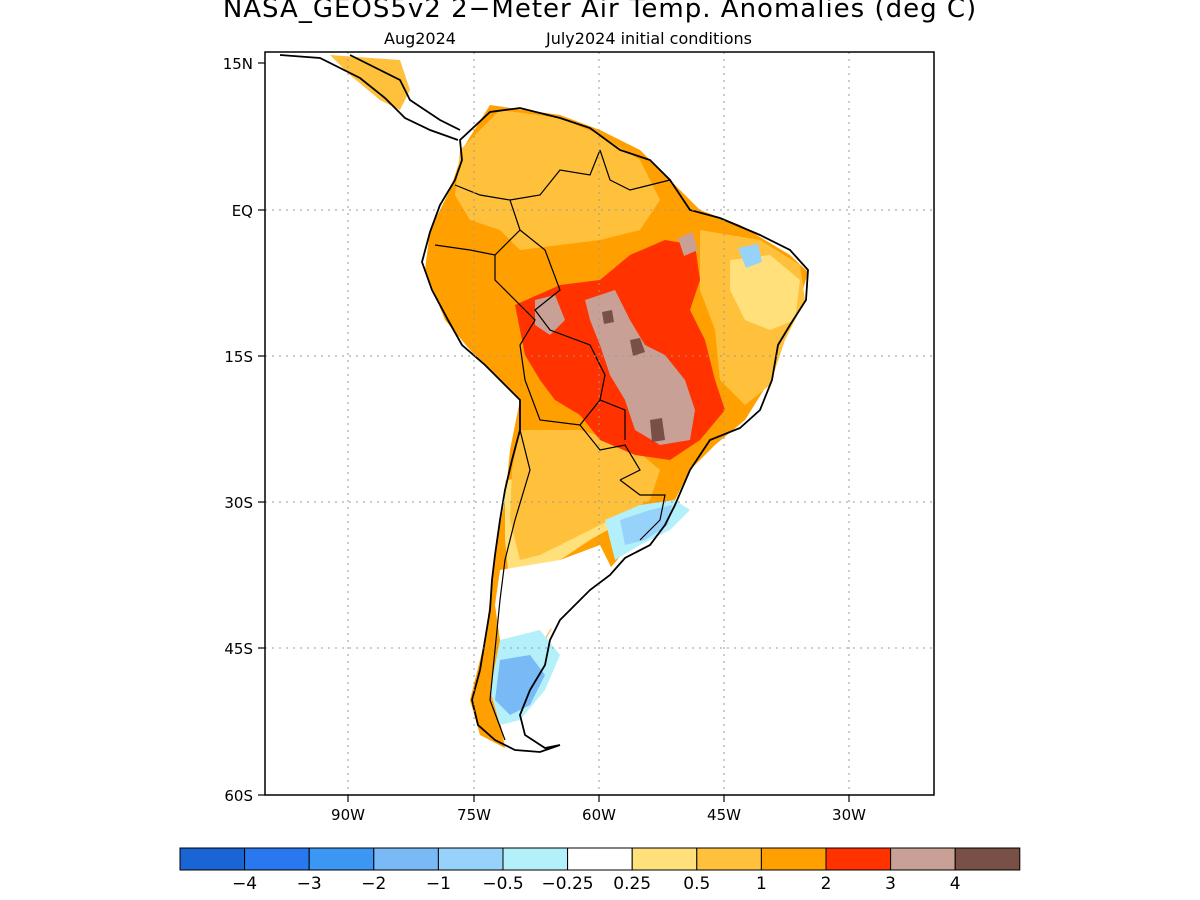 The width and height of the screenshot is (1200, 900). What do you see at coordinates (502, 884) in the screenshot?
I see `colorbar-label: −0.5` at bounding box center [502, 884].